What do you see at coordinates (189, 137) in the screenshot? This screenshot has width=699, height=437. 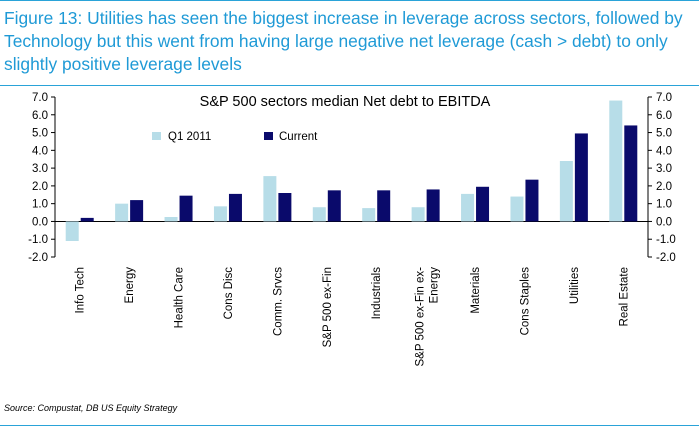 I see `legend-label-q1-2011: Q1 2011` at bounding box center [189, 137].